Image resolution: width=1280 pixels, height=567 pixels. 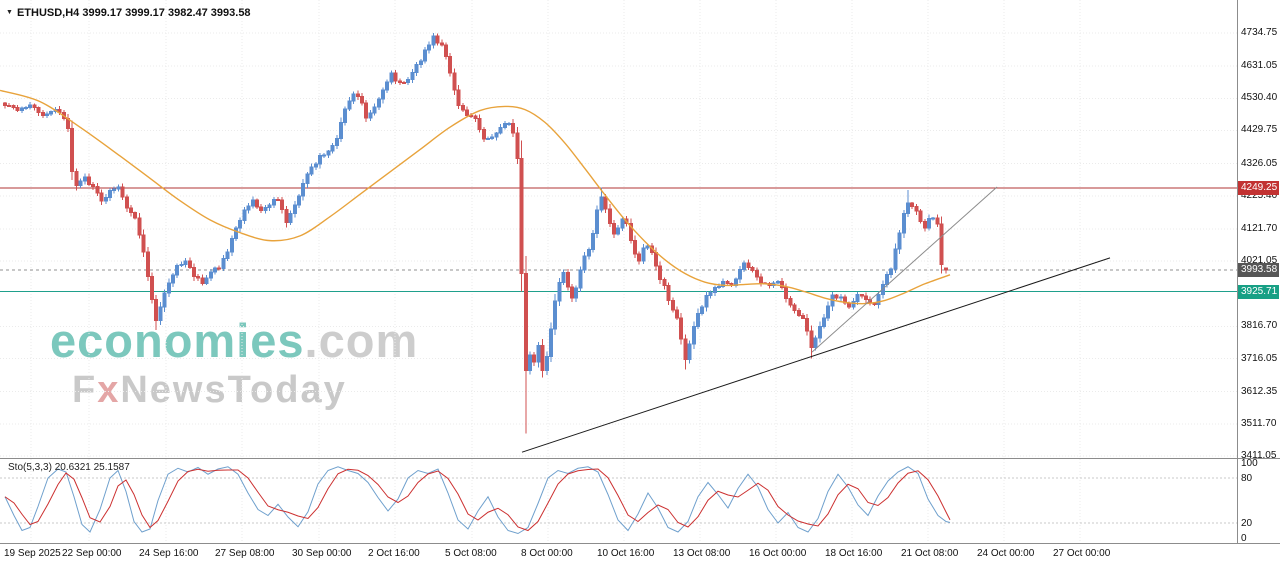 What do you see at coordinates (618, 501) in the screenshot?
I see `stochastic-panel-canvas` at bounding box center [618, 501].